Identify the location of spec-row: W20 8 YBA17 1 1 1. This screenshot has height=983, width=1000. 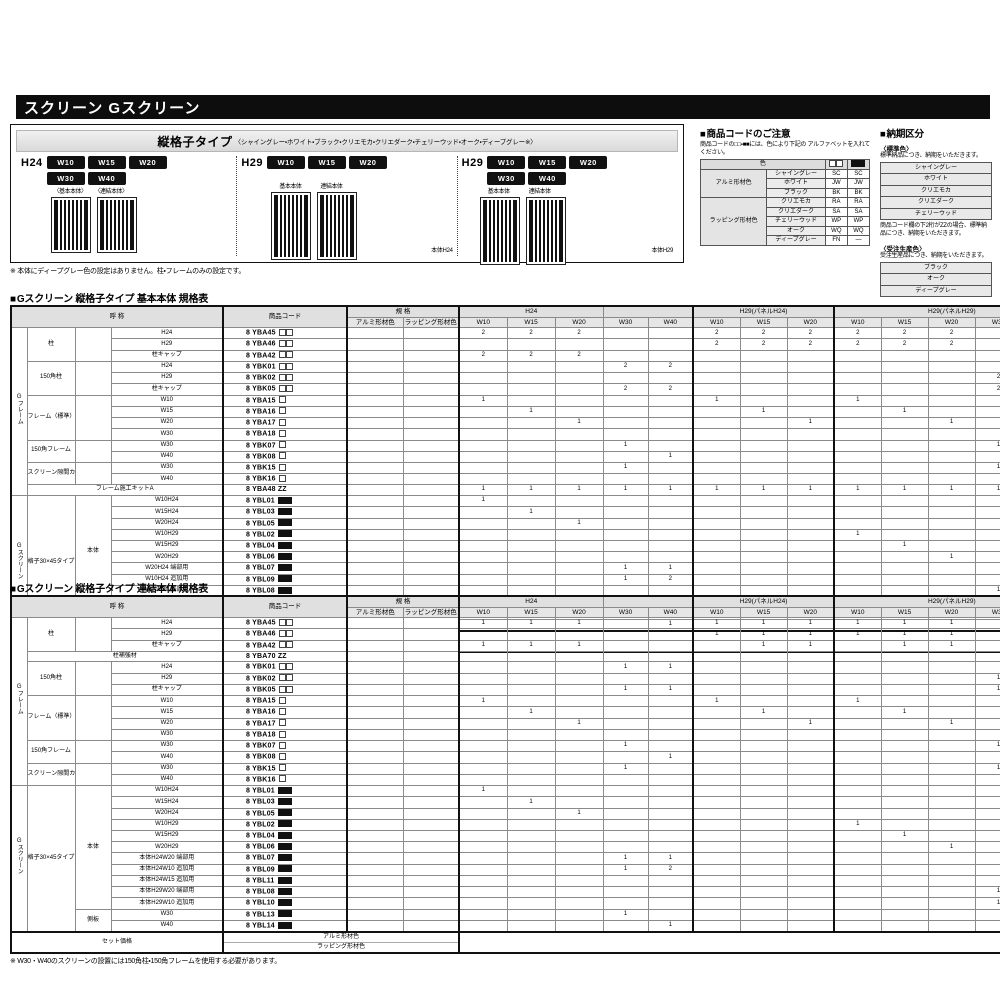
(505, 723).